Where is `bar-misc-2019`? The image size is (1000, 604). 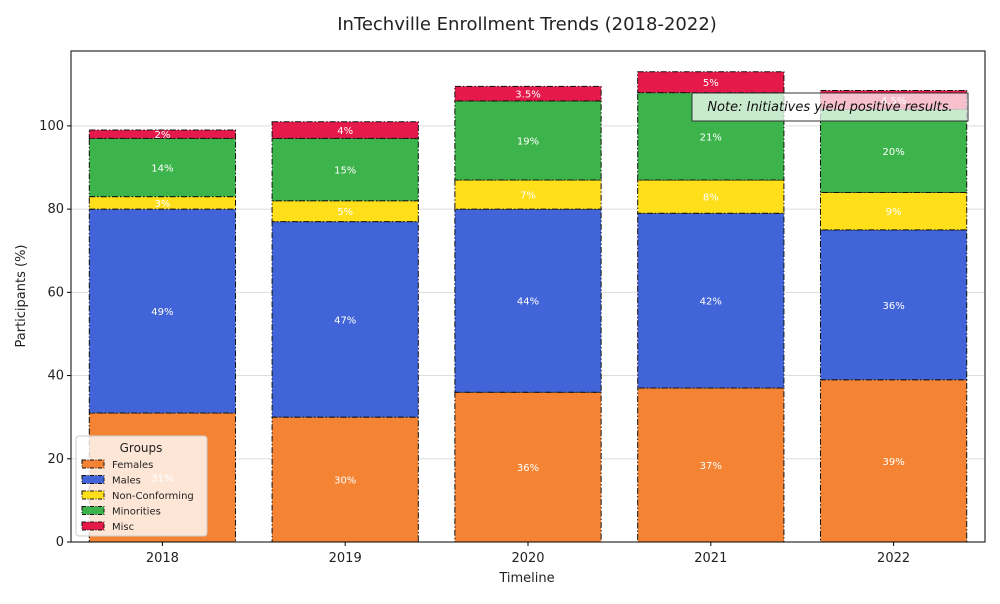 bar-misc-2019 is located at coordinates (345, 130).